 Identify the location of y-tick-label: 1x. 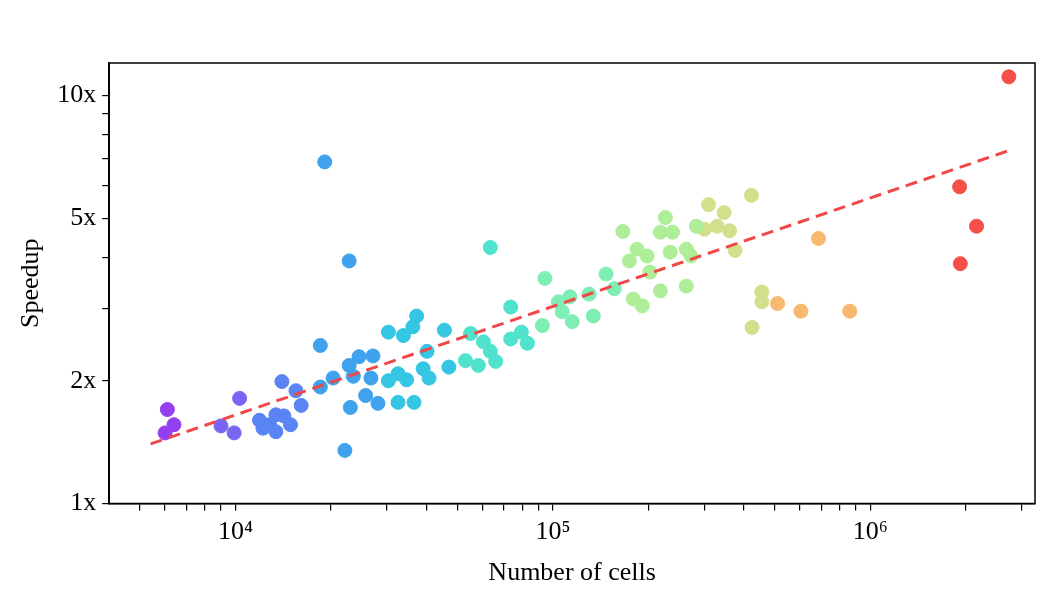
(83, 502).